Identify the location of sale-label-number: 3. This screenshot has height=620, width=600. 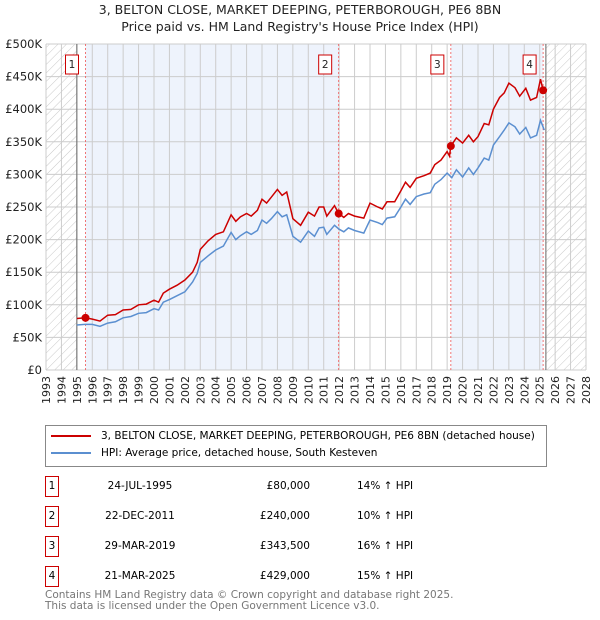
(437, 65).